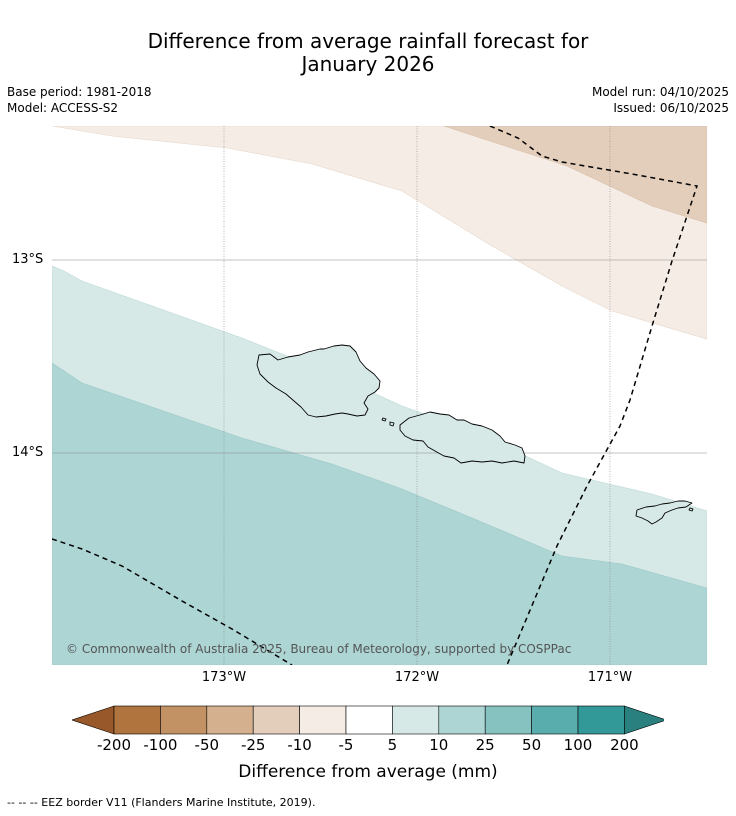 Image resolution: width=736 pixels, height=816 pixels. Describe the element at coordinates (439, 745) in the screenshot. I see `colorbar-tick-label: 10` at that location.